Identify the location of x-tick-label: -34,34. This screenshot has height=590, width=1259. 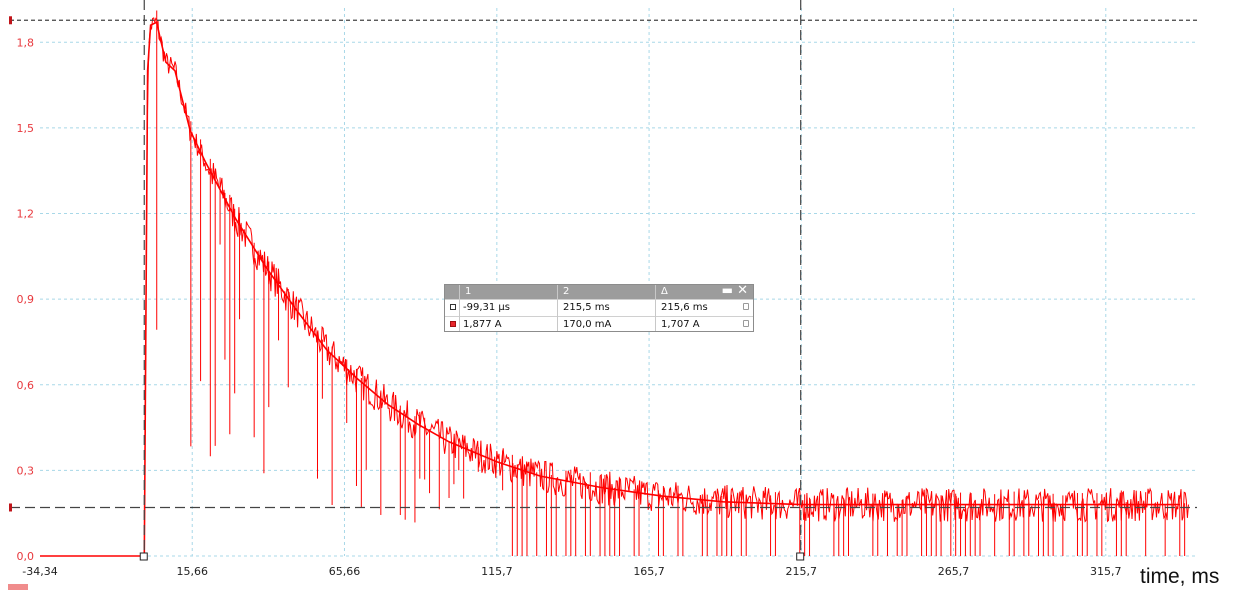
(39, 571).